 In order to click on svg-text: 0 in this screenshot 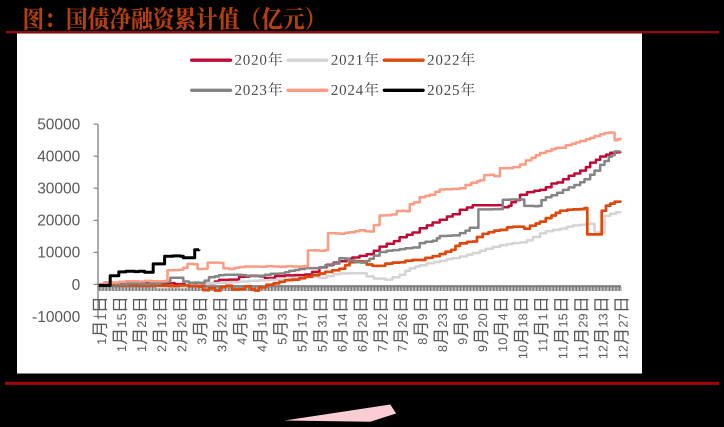, I will do `click(76, 285)`.